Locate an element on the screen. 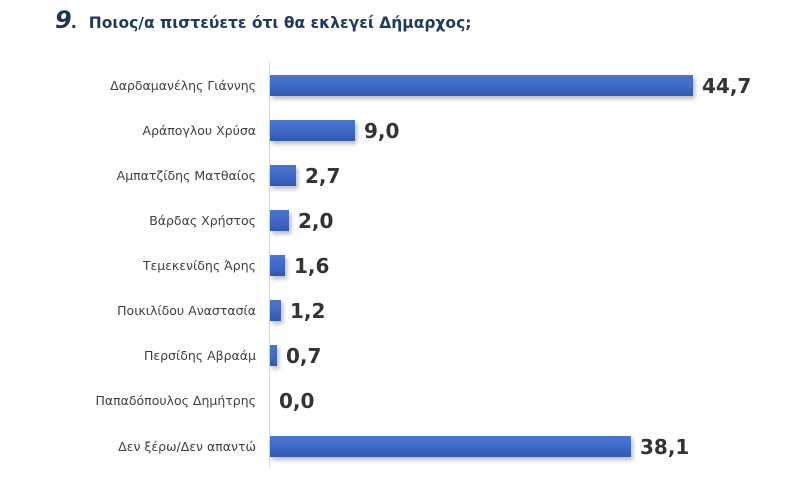 This screenshot has width=800, height=491. category-label: Ποικιλίδου Αναστασία is located at coordinates (186, 310).